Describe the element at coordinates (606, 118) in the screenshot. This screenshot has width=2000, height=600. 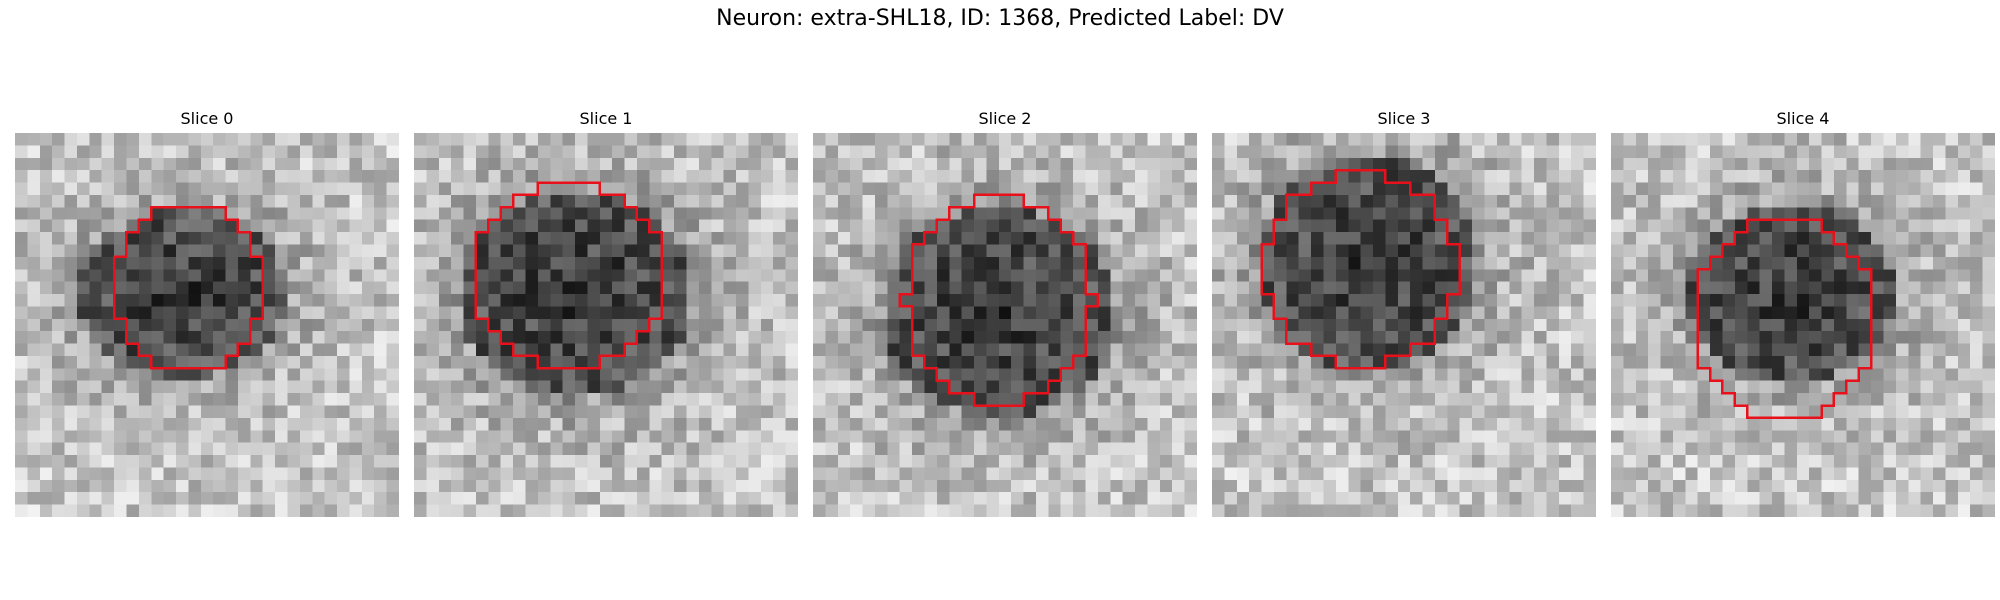
I see `slice-title: Slice 1` at that location.